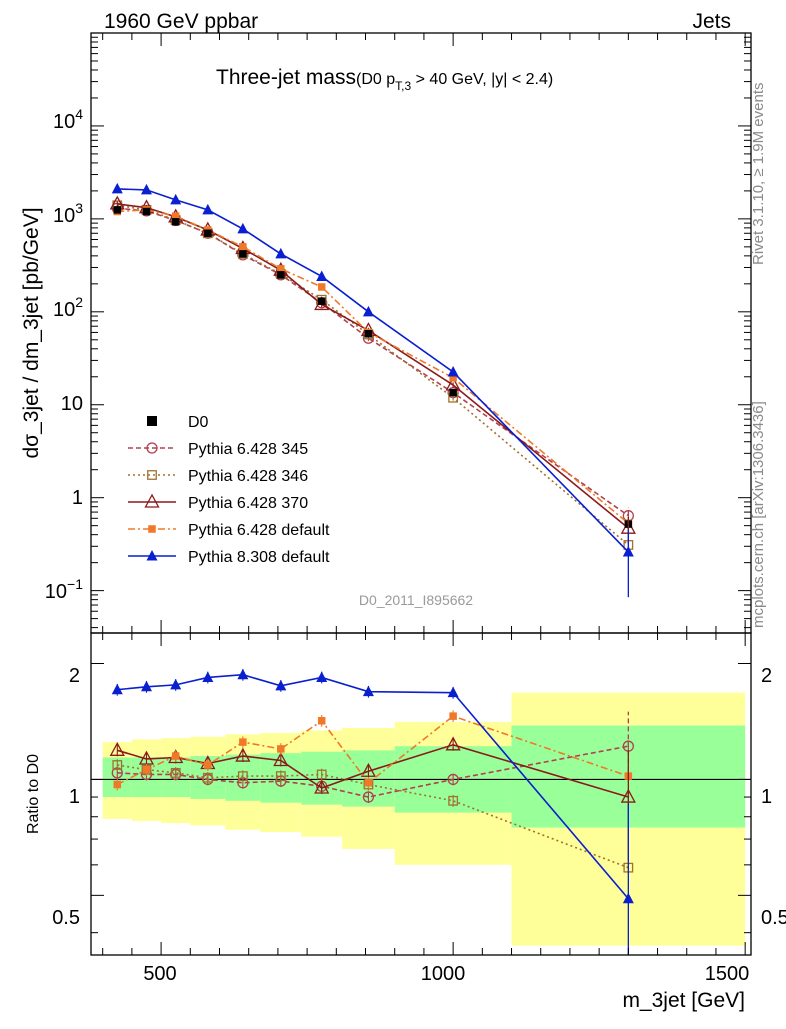 This screenshot has width=786, height=1029. I want to click on analysis-watermark: D0_2011_I895662, so click(416, 600).